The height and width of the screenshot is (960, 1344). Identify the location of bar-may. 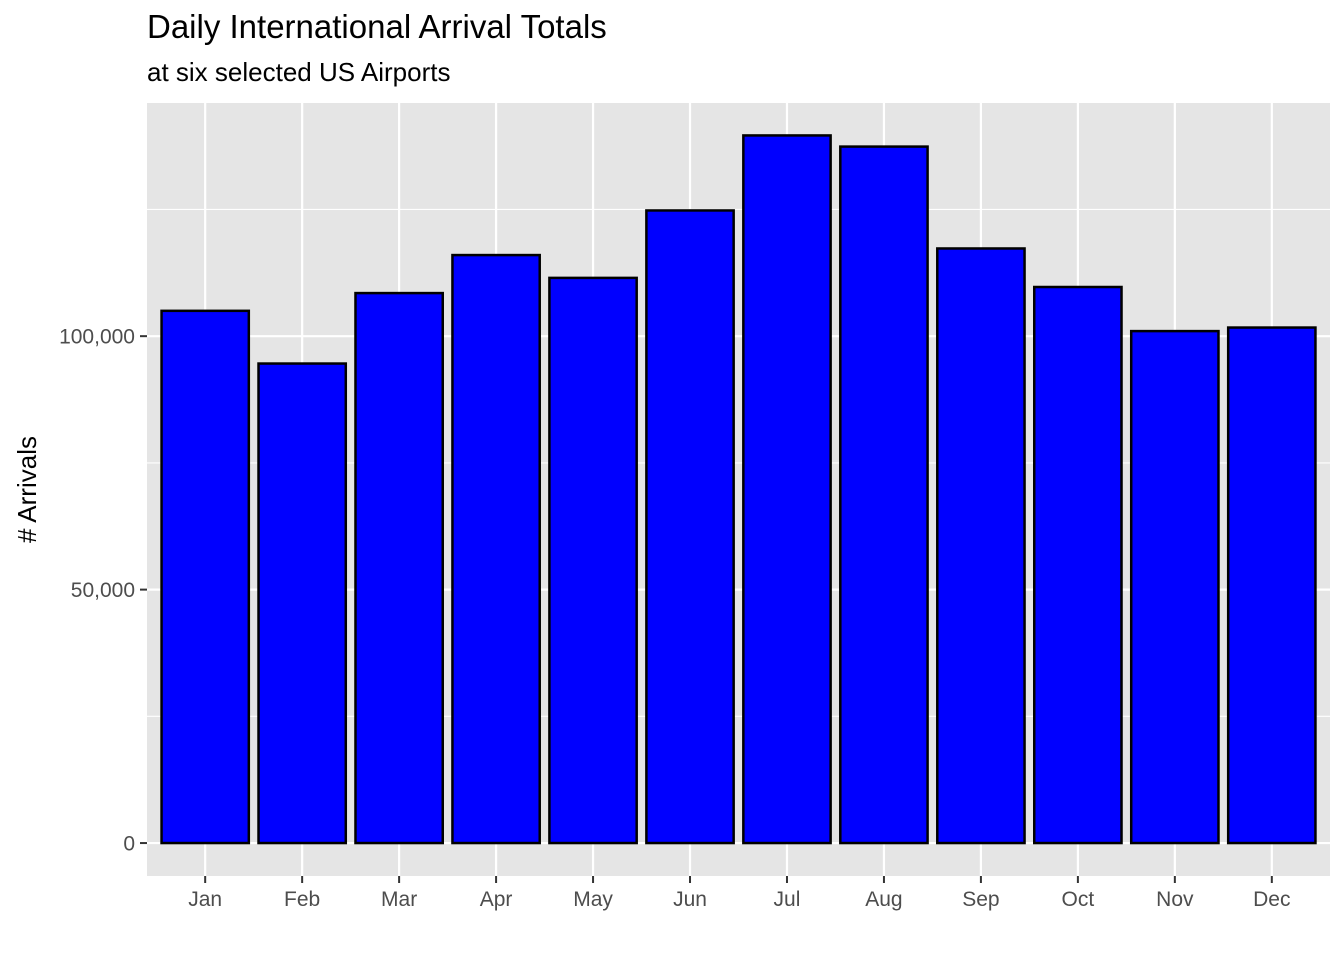
(593, 560).